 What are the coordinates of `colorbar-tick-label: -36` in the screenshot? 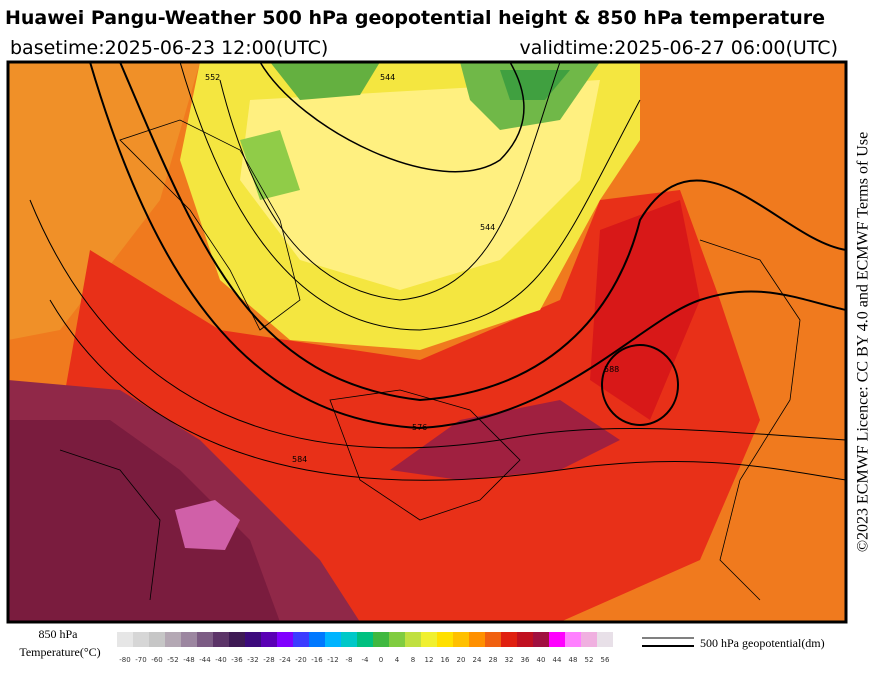 It's located at (237, 660).